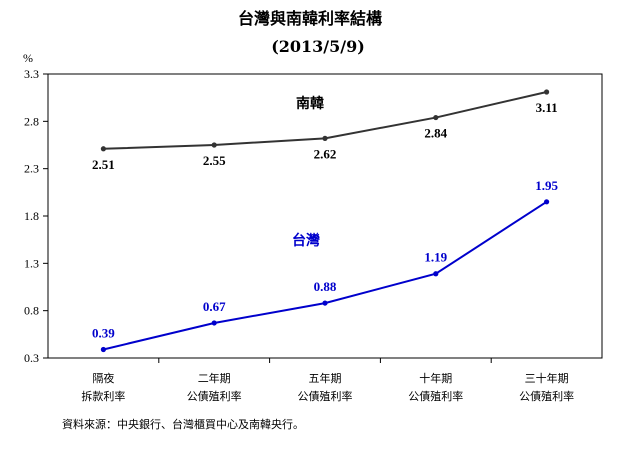 This screenshot has height=454, width=642. Describe the element at coordinates (31, 358) in the screenshot. I see `y-tick-label: 0.3` at that location.